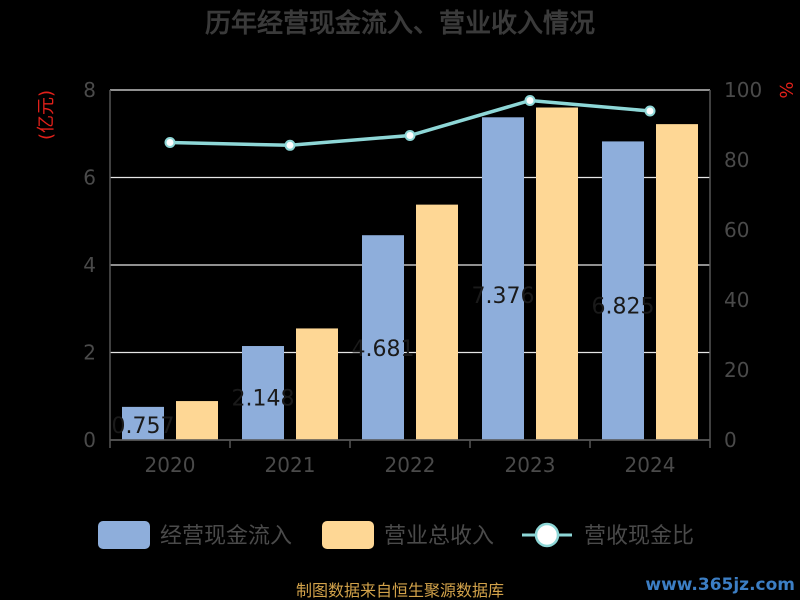 The height and width of the screenshot is (600, 800). I want to click on x-tick-label: 2022, so click(410, 465).